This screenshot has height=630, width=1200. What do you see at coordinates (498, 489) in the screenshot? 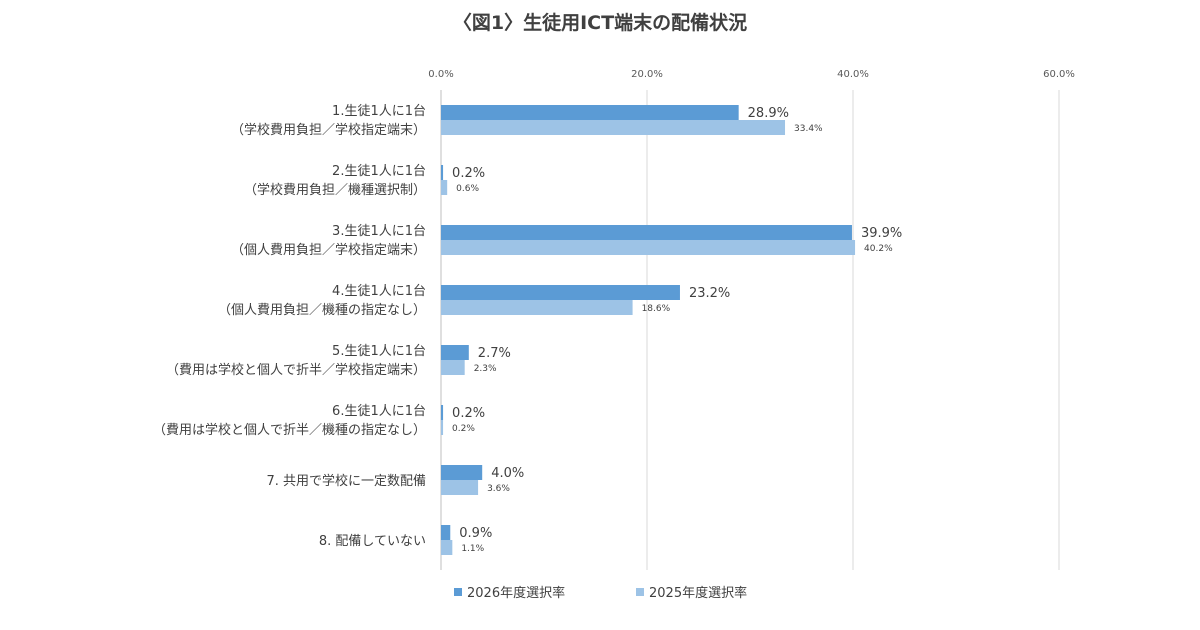
I see `data-label-2025: 3.6%` at bounding box center [498, 489].